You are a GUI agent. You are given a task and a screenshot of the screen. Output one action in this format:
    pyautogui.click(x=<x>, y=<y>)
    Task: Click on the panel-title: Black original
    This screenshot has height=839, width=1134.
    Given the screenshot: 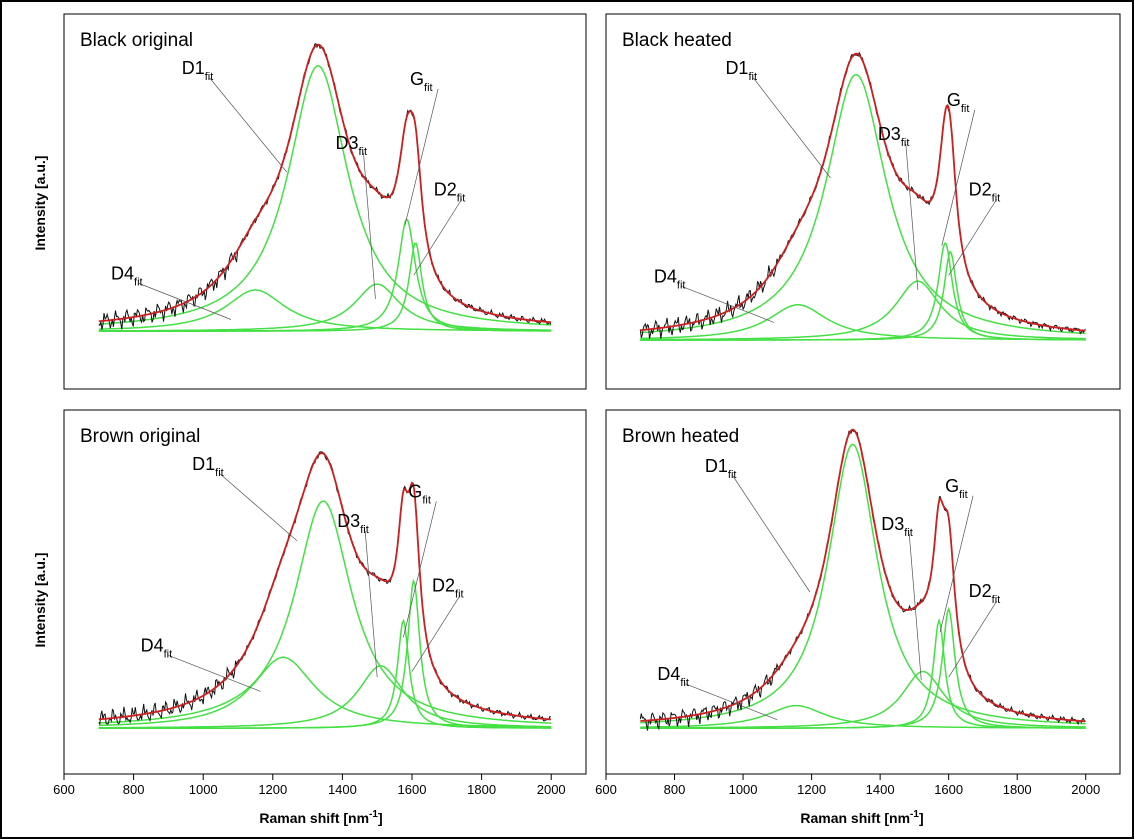 What is the action you would take?
    pyautogui.click(x=136, y=40)
    